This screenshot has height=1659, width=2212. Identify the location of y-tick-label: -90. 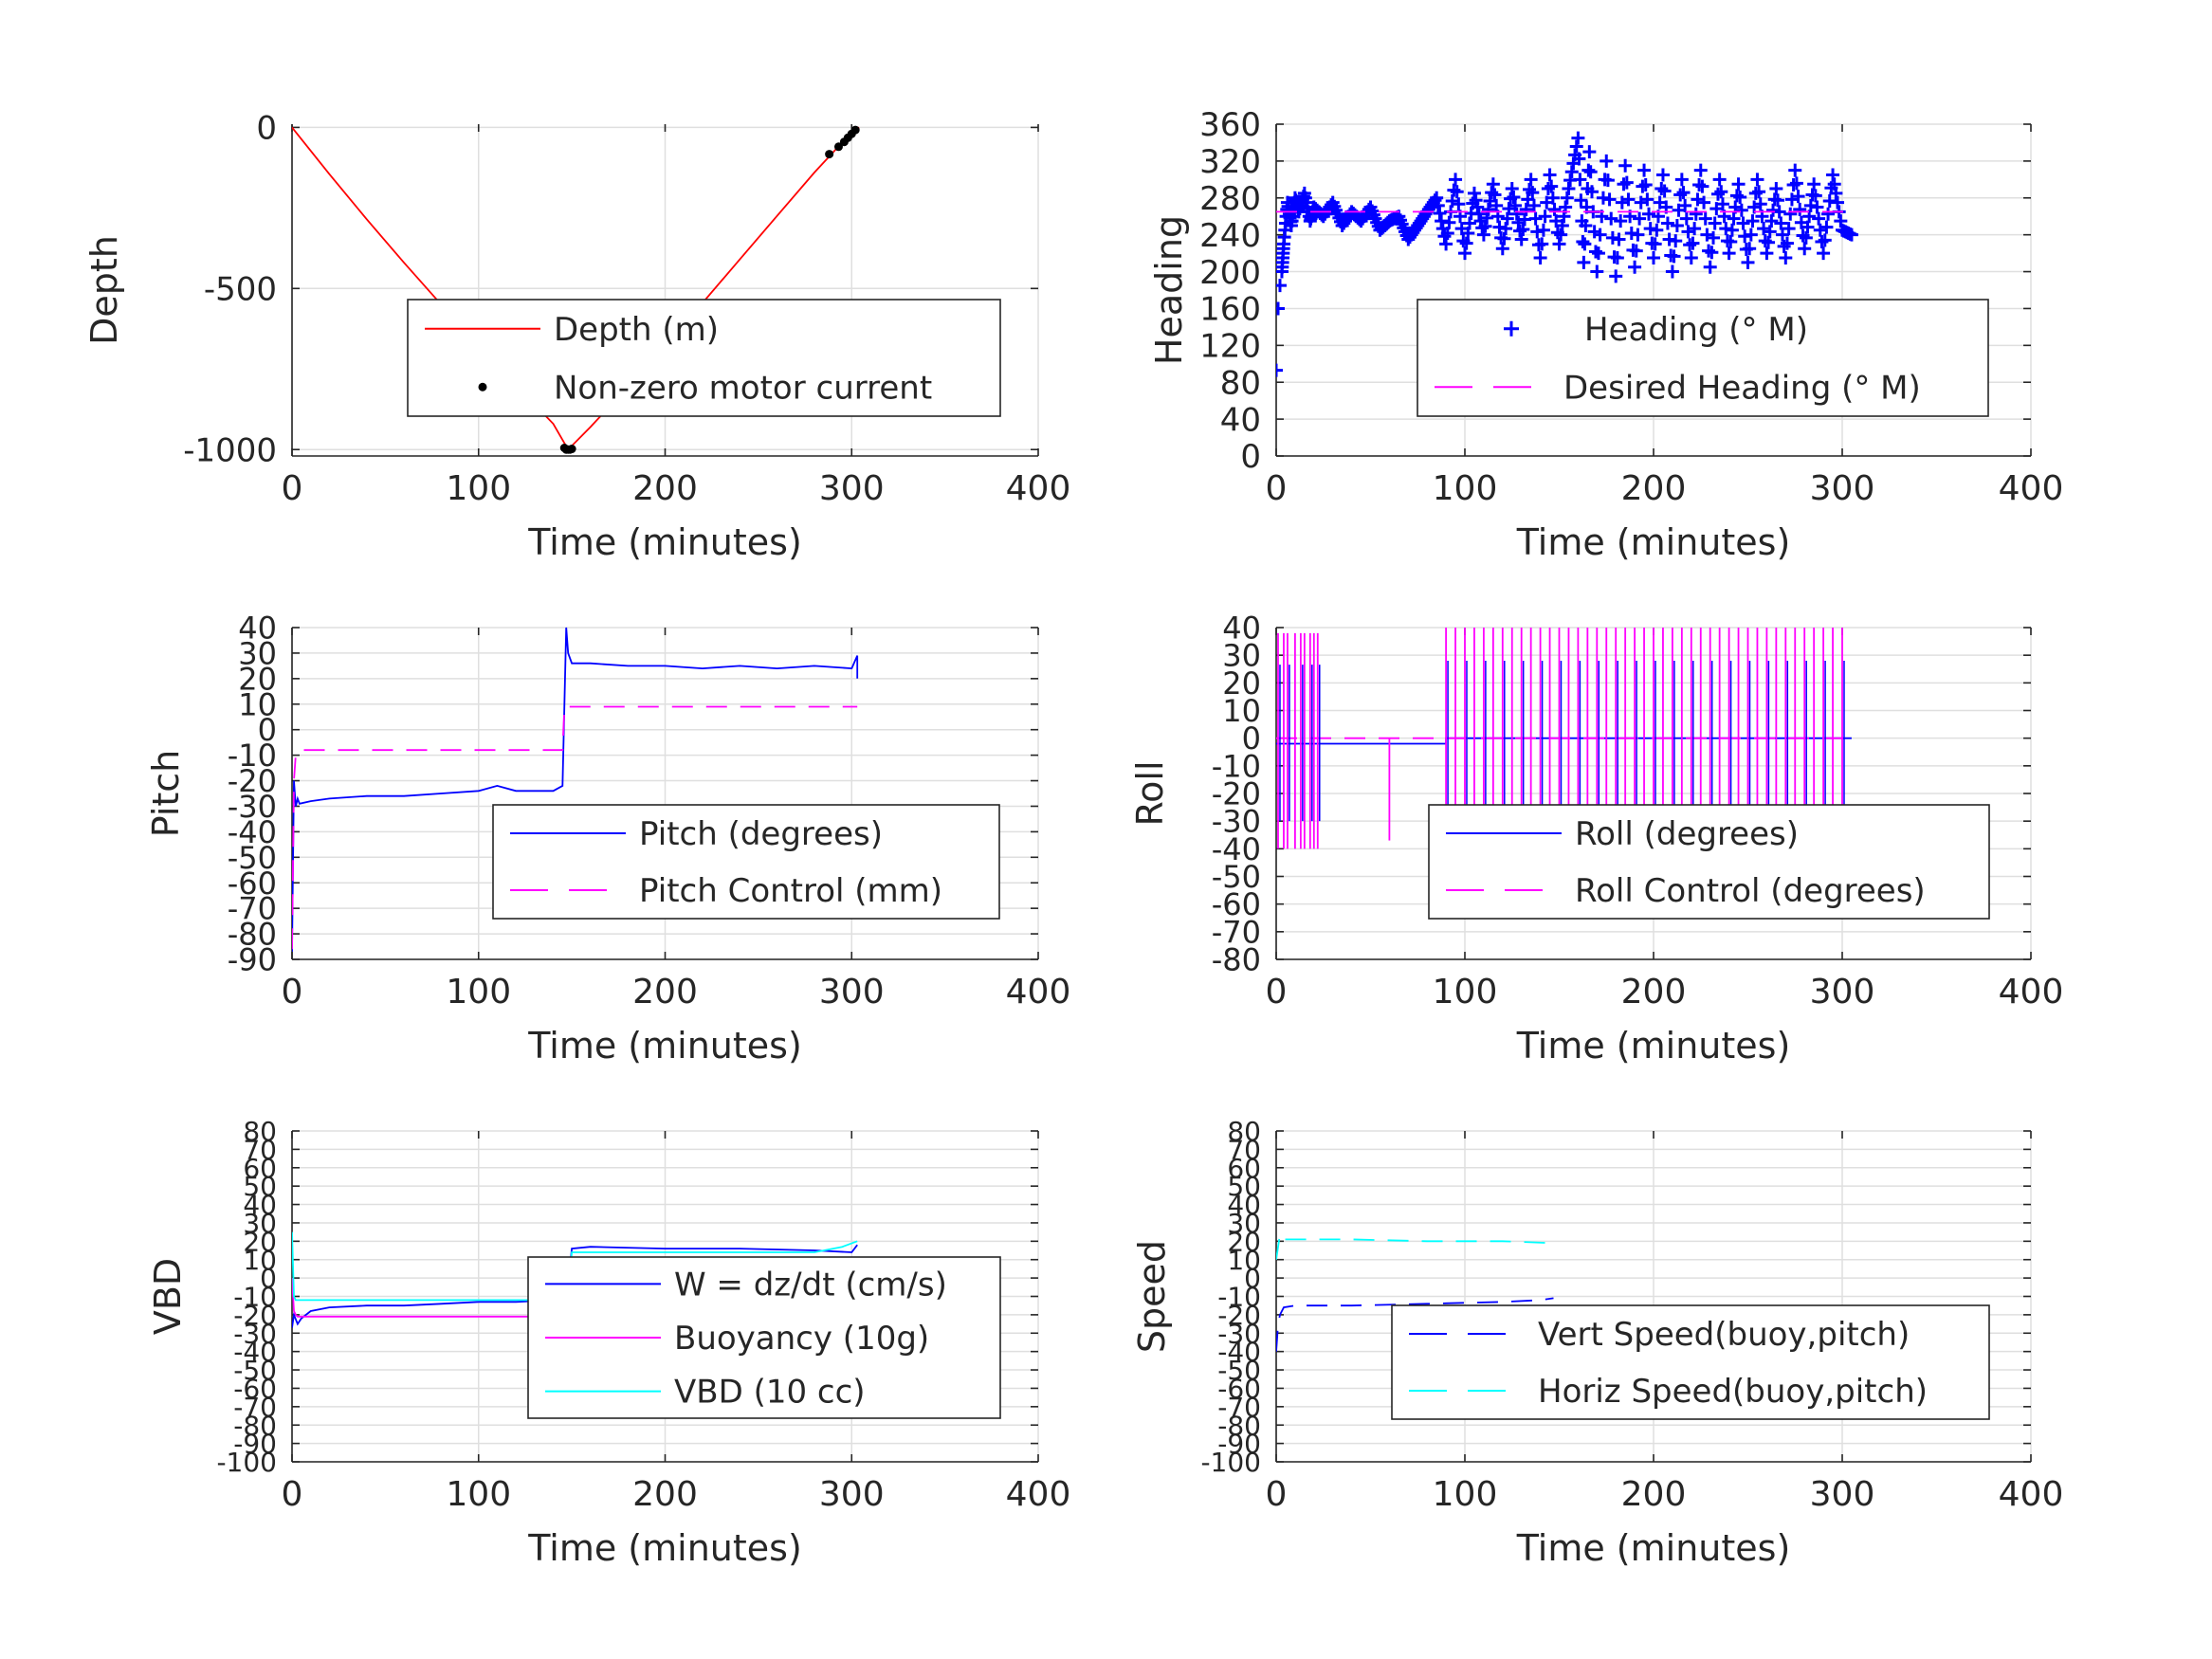
(255, 1444).